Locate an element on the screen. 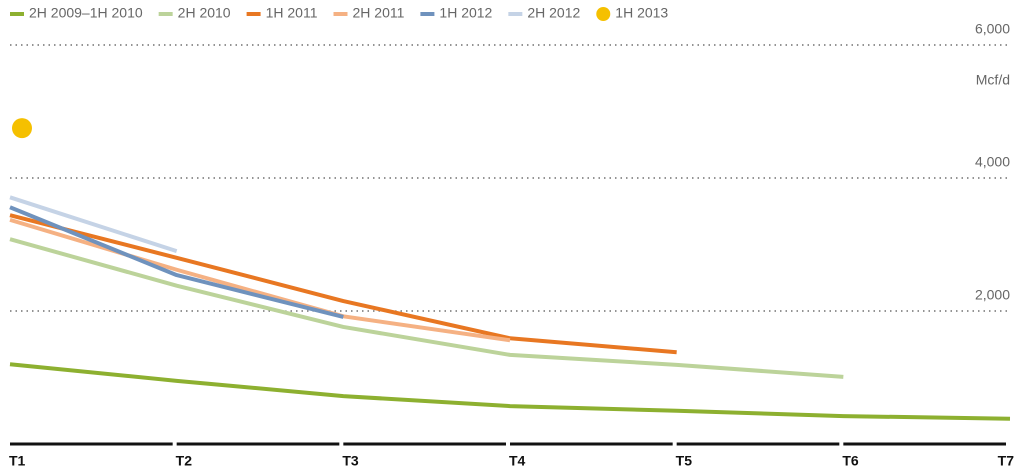 This screenshot has width=1025, height=473. x-tick-label: T5 is located at coordinates (684, 461).